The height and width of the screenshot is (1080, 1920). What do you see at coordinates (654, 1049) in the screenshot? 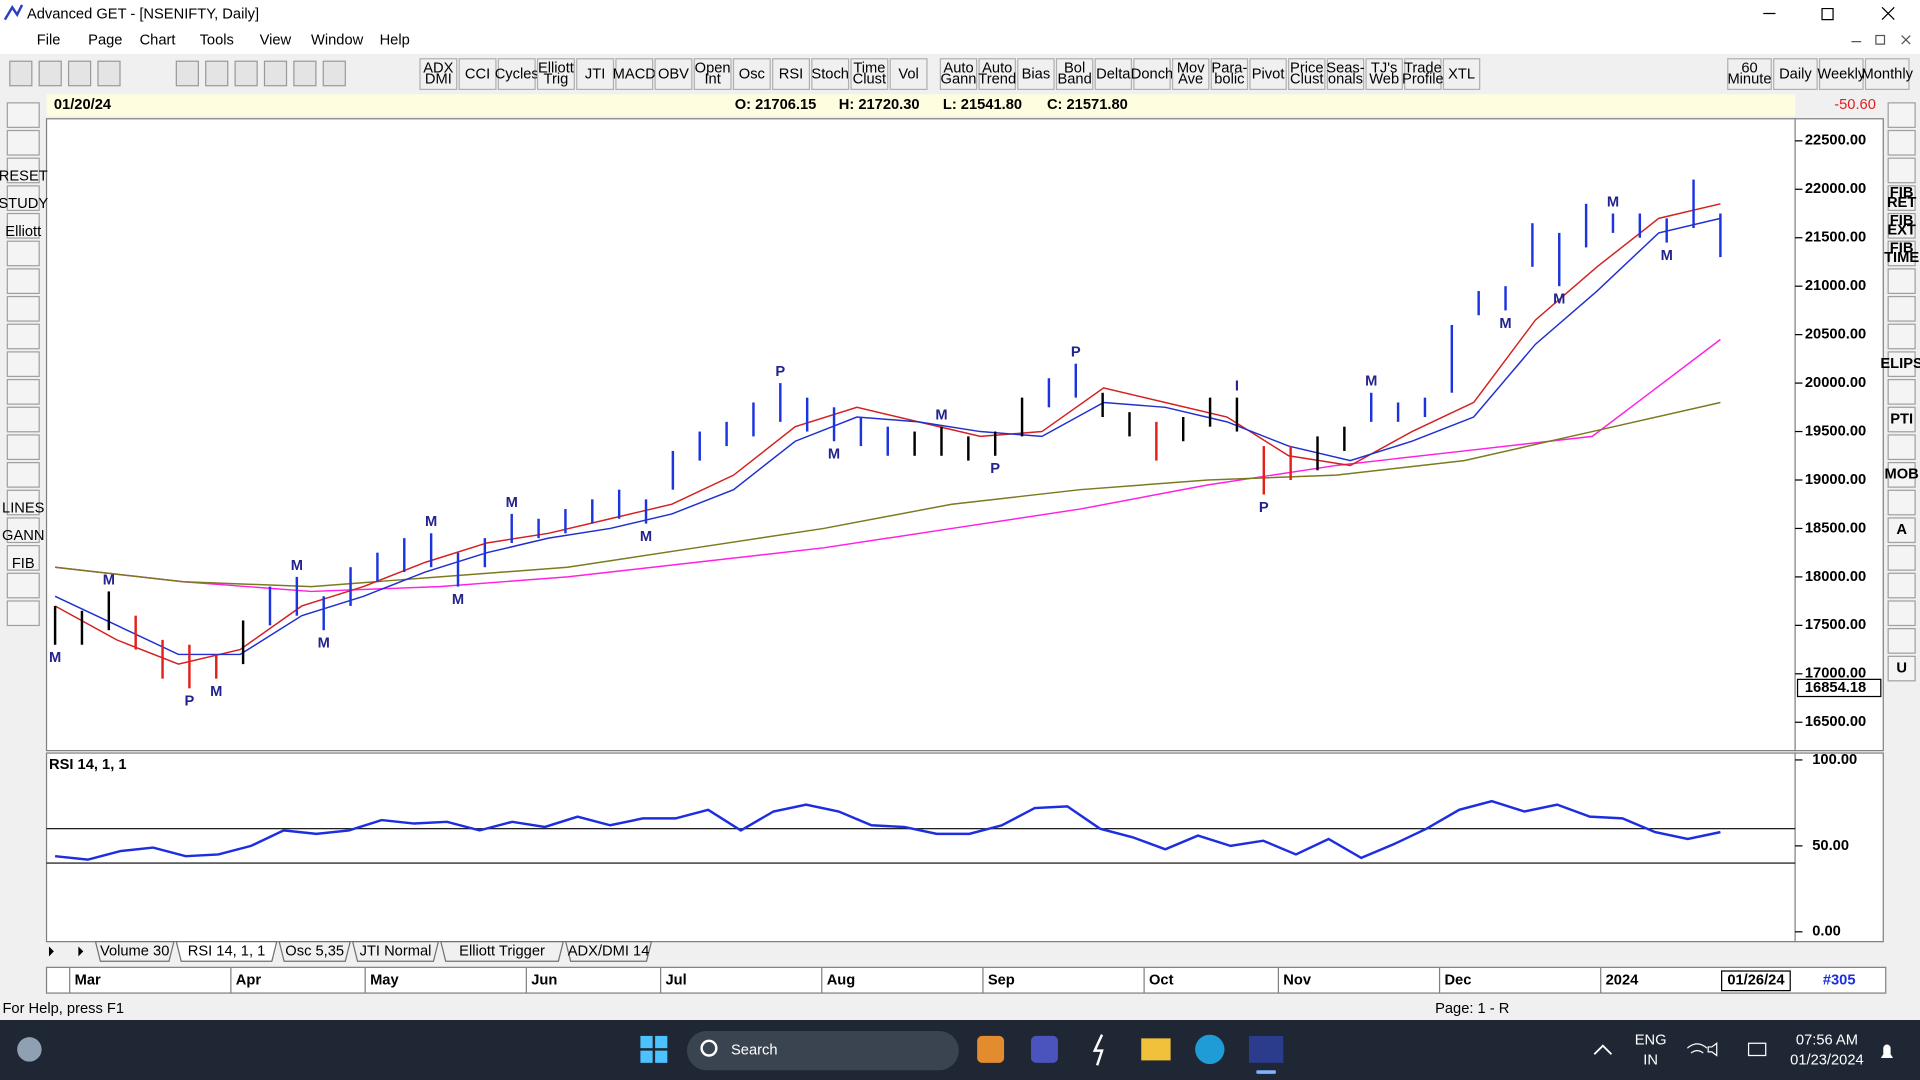
I see `start-button` at bounding box center [654, 1049].